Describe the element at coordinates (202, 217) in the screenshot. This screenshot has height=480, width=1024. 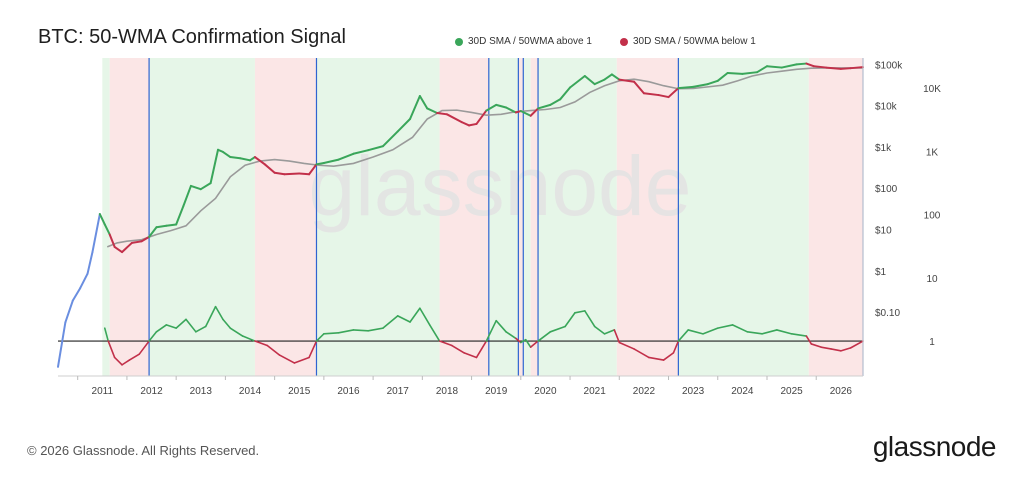
I see `regime-band-2-above` at that location.